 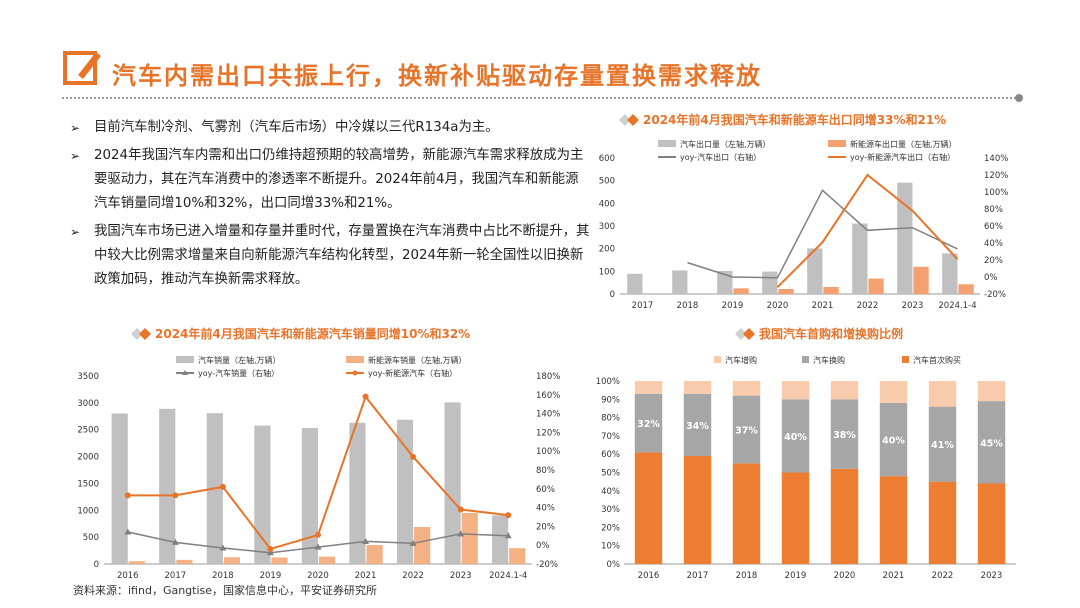 What do you see at coordinates (312, 333) in the screenshot?
I see `chart-title: 2024年前4月我国汽车和新能源汽车销量同增10%和32%` at bounding box center [312, 333].